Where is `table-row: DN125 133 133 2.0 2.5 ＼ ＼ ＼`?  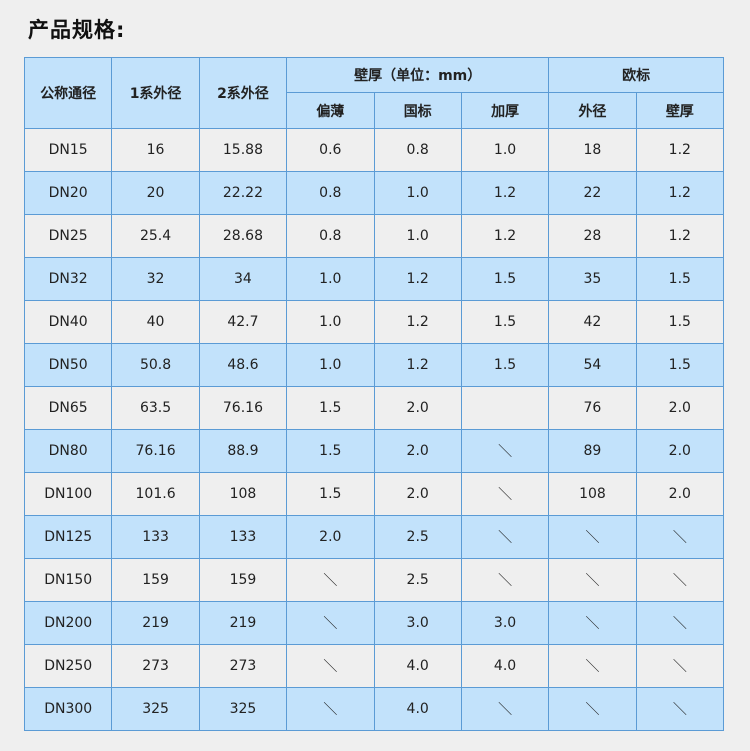
table-row: DN125 133 133 2.0 2.5 ＼ ＼ ＼ is located at coordinates (374, 537).